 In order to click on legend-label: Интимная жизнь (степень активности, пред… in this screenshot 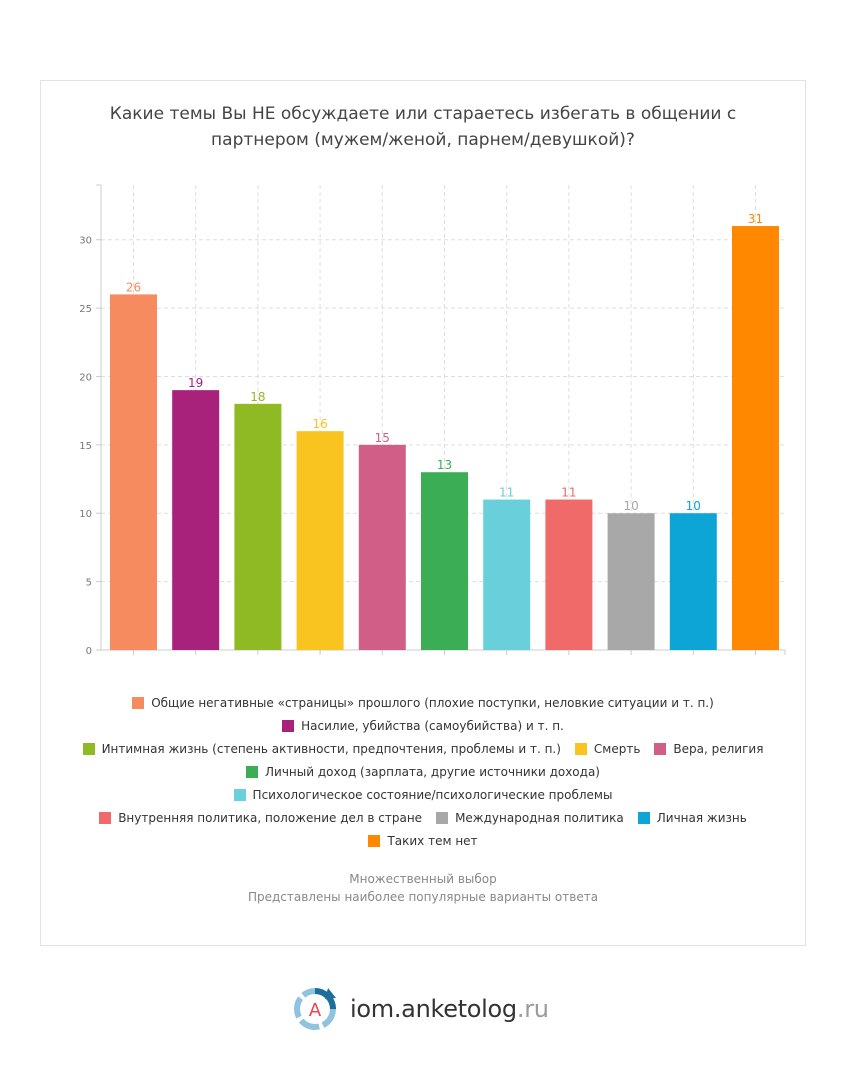, I will do `click(331, 748)`.